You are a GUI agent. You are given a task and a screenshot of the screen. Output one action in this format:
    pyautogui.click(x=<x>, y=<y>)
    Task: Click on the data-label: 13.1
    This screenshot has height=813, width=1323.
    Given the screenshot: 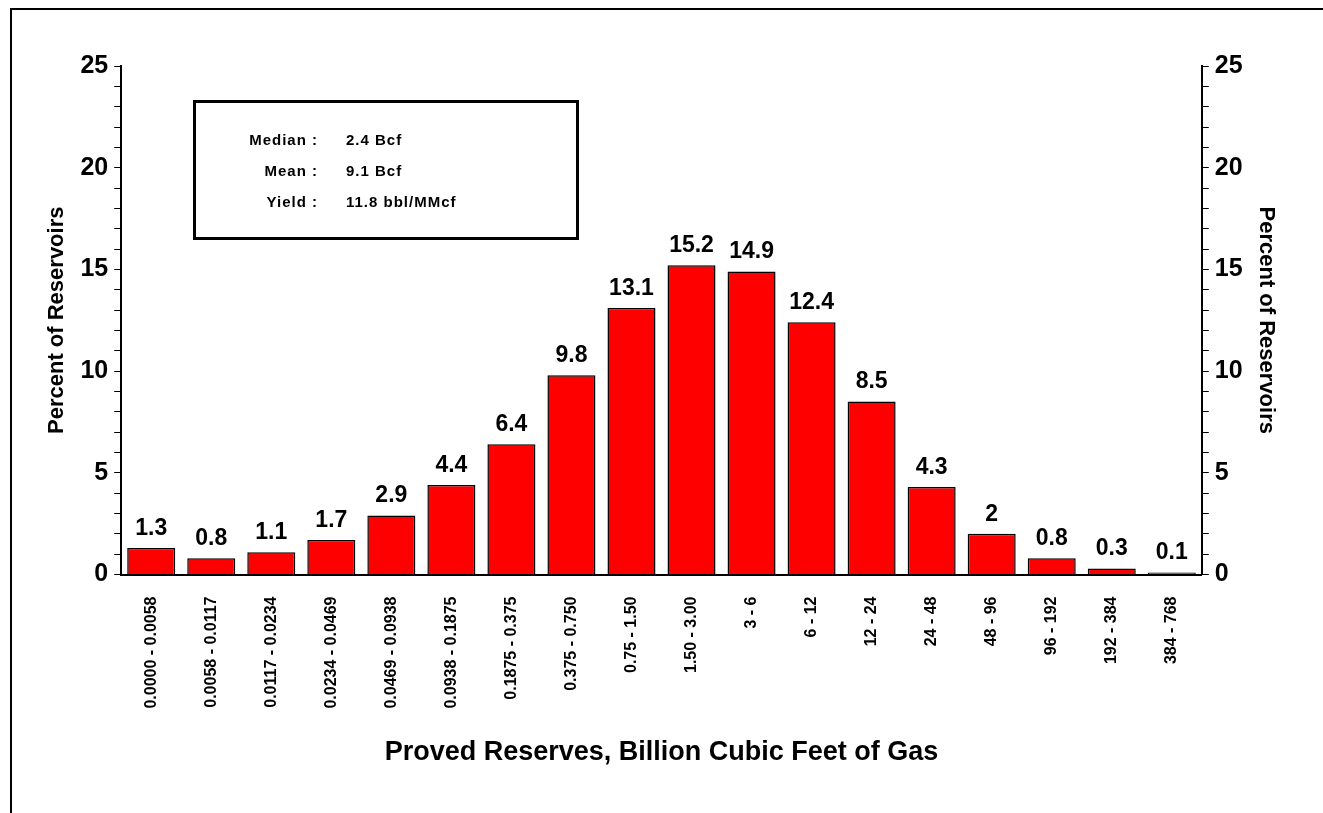 What is the action you would take?
    pyautogui.click(x=632, y=286)
    